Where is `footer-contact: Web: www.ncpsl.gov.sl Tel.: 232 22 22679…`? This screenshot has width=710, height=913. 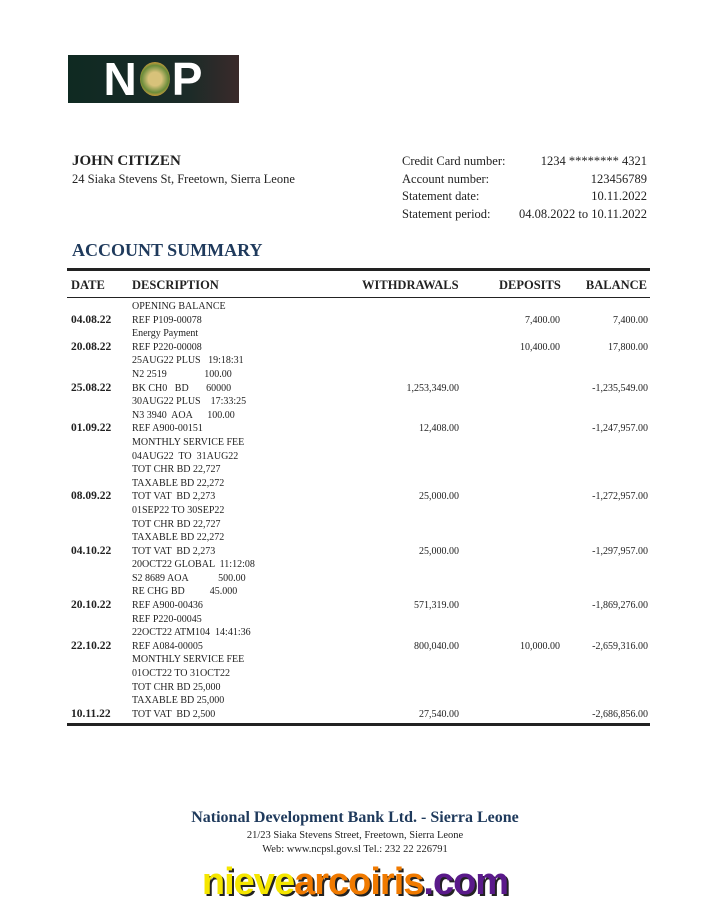 footer-contact: Web: www.ncpsl.gov.sl Tel.: 232 22 22679… is located at coordinates (355, 849).